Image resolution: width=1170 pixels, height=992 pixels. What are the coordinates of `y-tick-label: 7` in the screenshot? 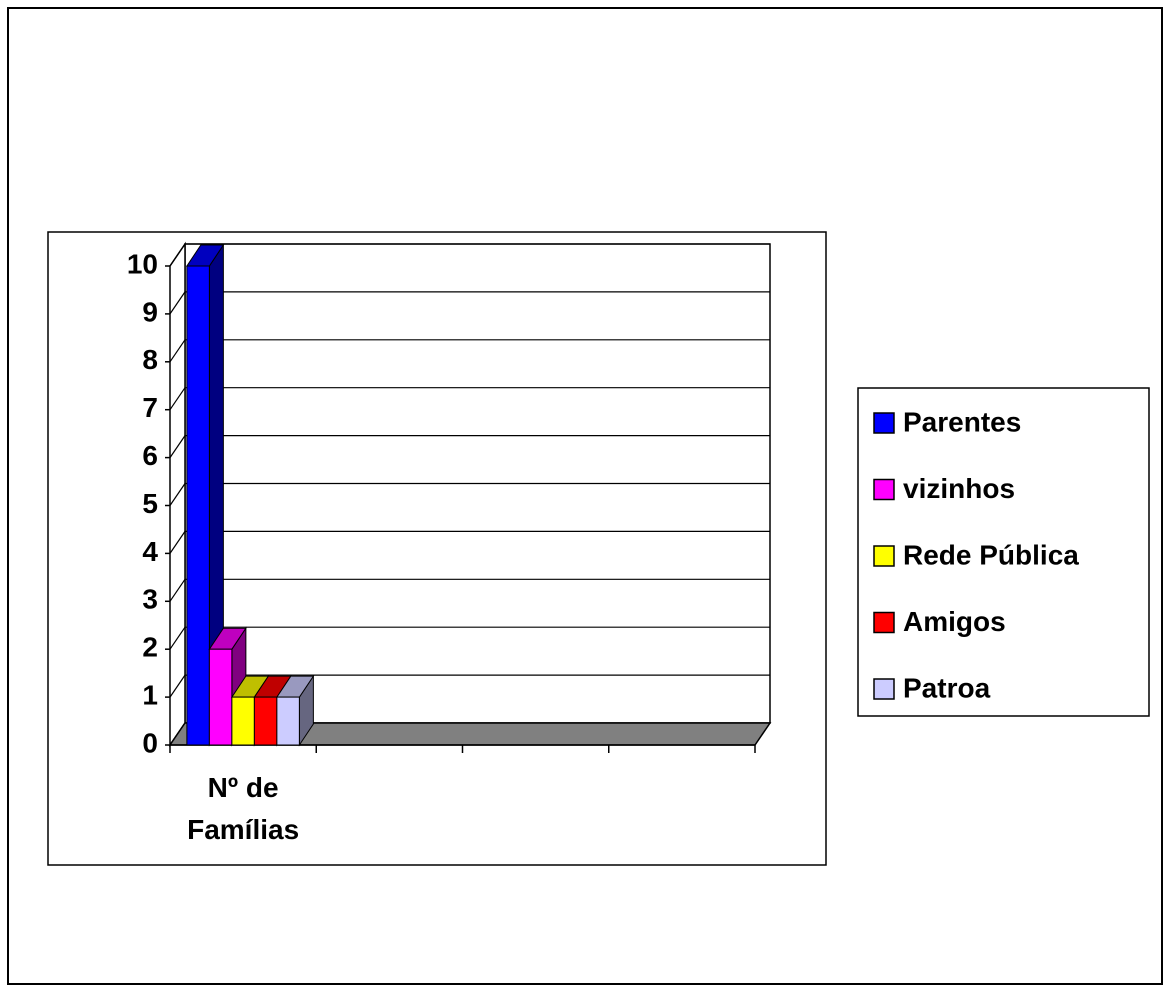 It's located at (150, 407).